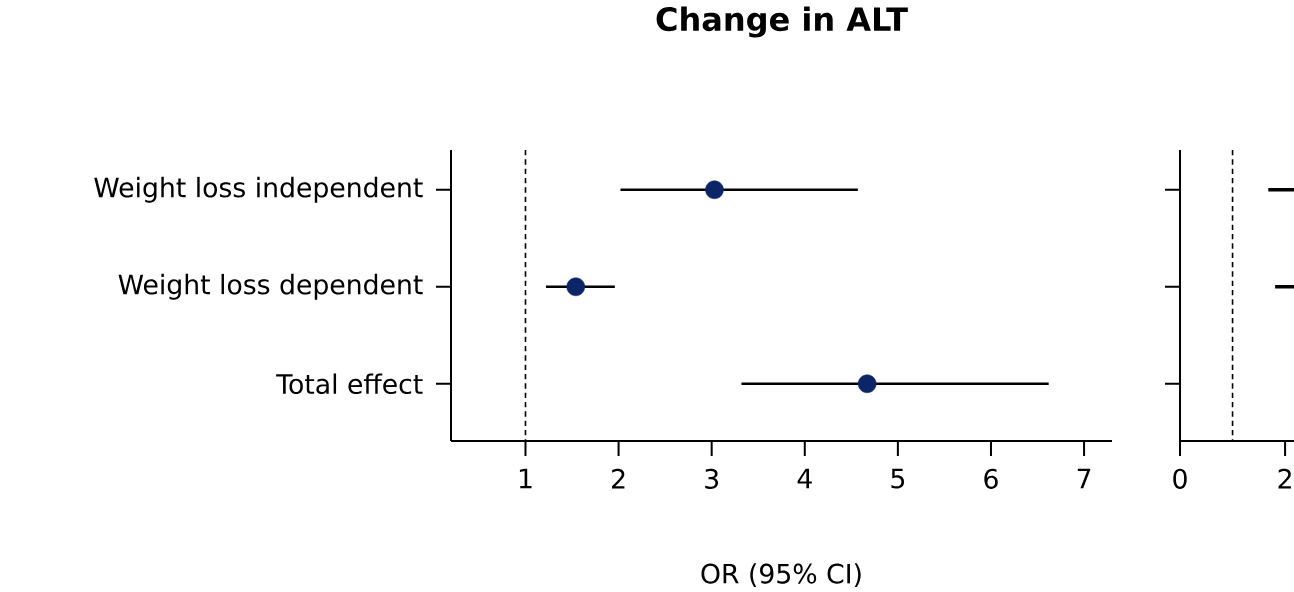  What do you see at coordinates (1180, 478) in the screenshot?
I see `x-tick-label: 0` at bounding box center [1180, 478].